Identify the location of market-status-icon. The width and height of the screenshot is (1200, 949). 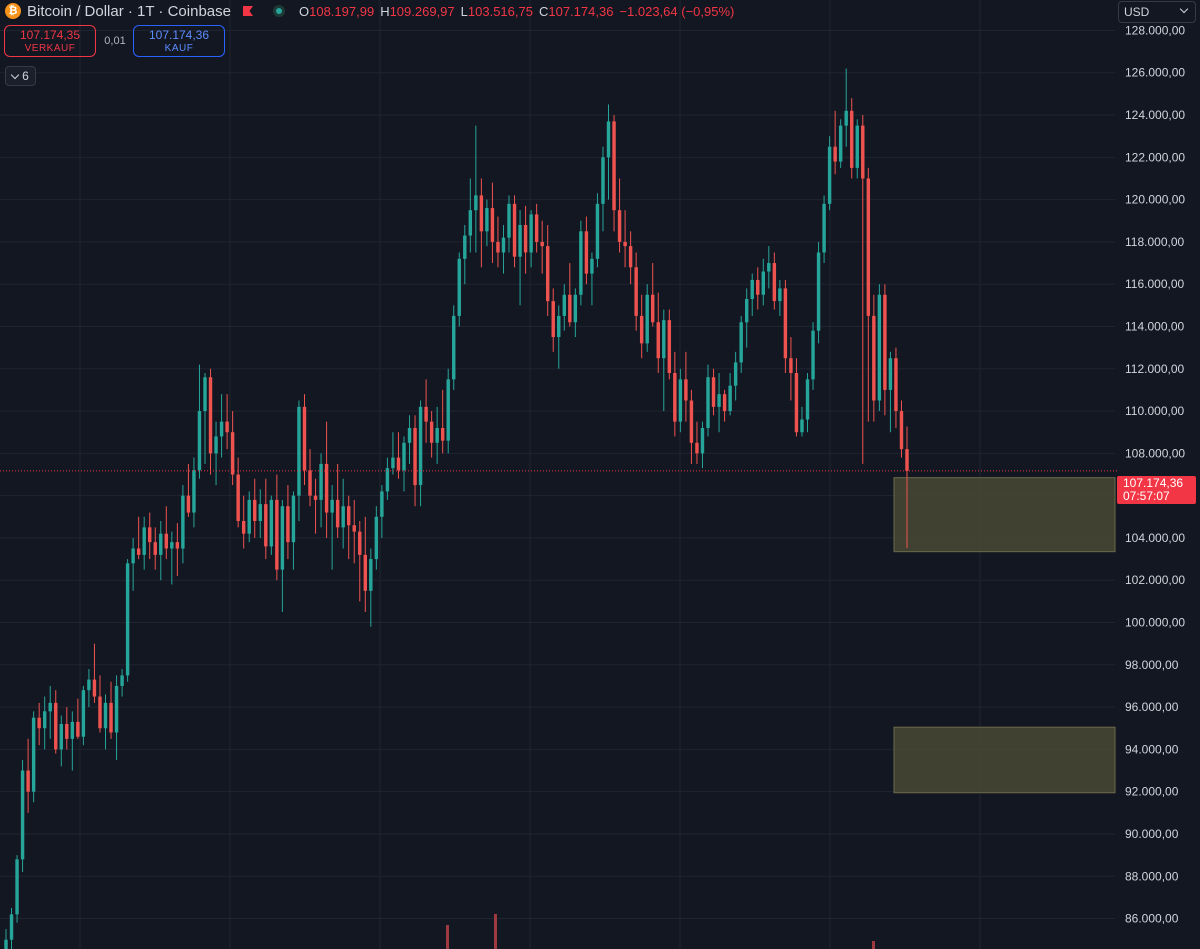
(278, 11).